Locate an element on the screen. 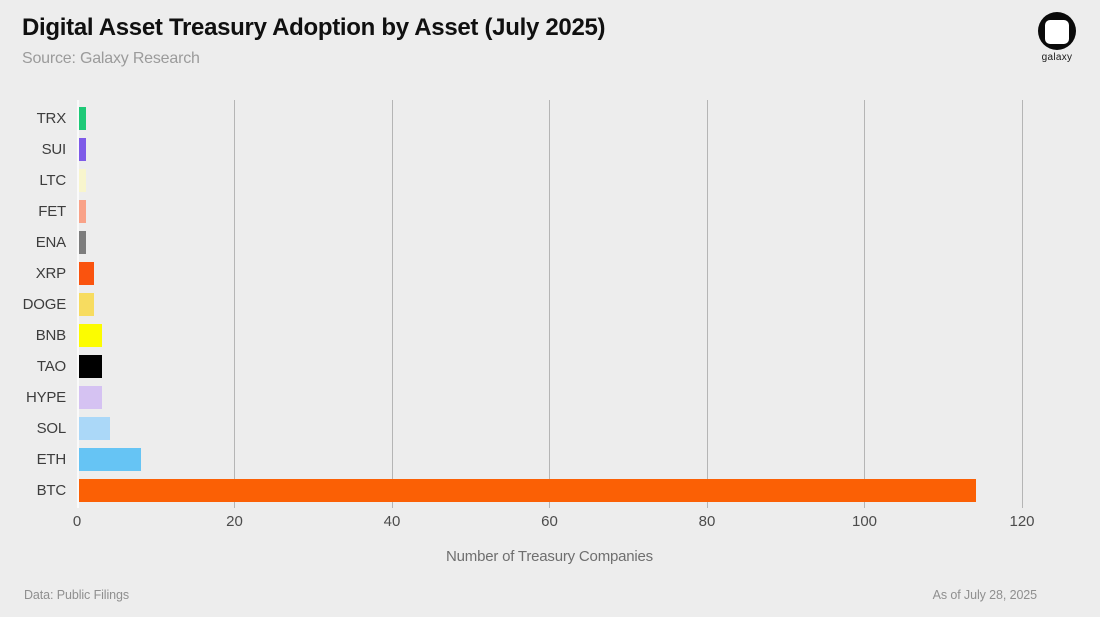 The width and height of the screenshot is (1100, 617). category-label-tao: TAO is located at coordinates (51, 366).